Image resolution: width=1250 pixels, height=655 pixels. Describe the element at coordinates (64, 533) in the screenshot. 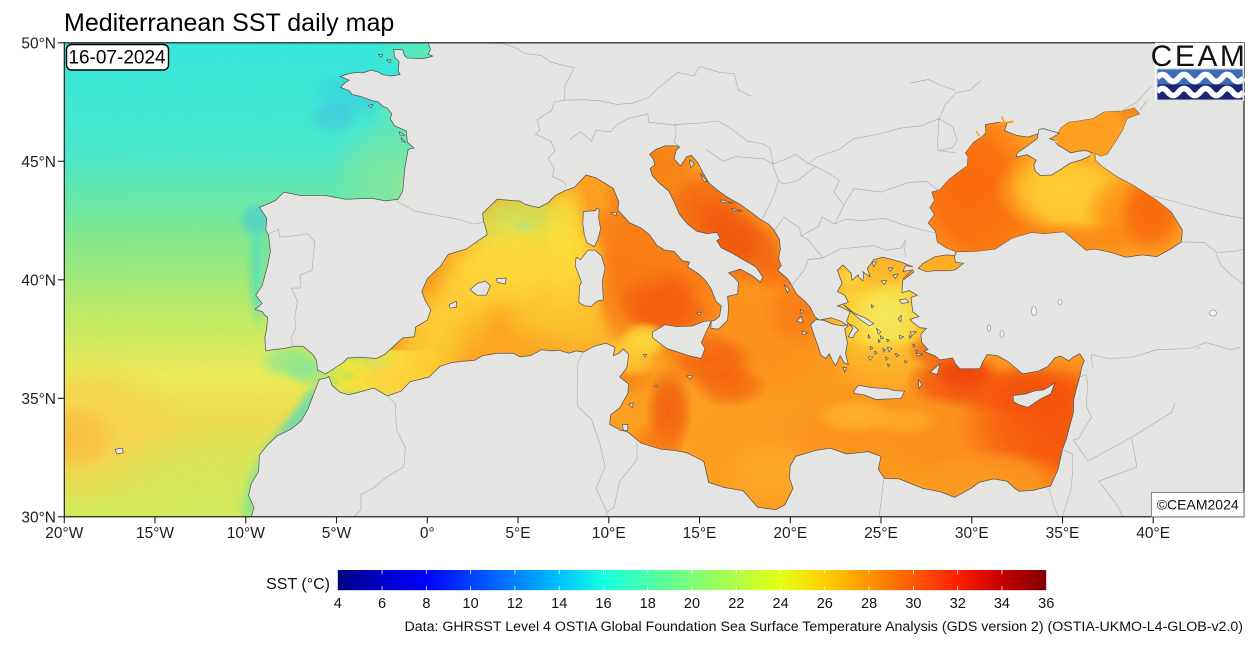

I see `svg-text: 20°W` at that location.